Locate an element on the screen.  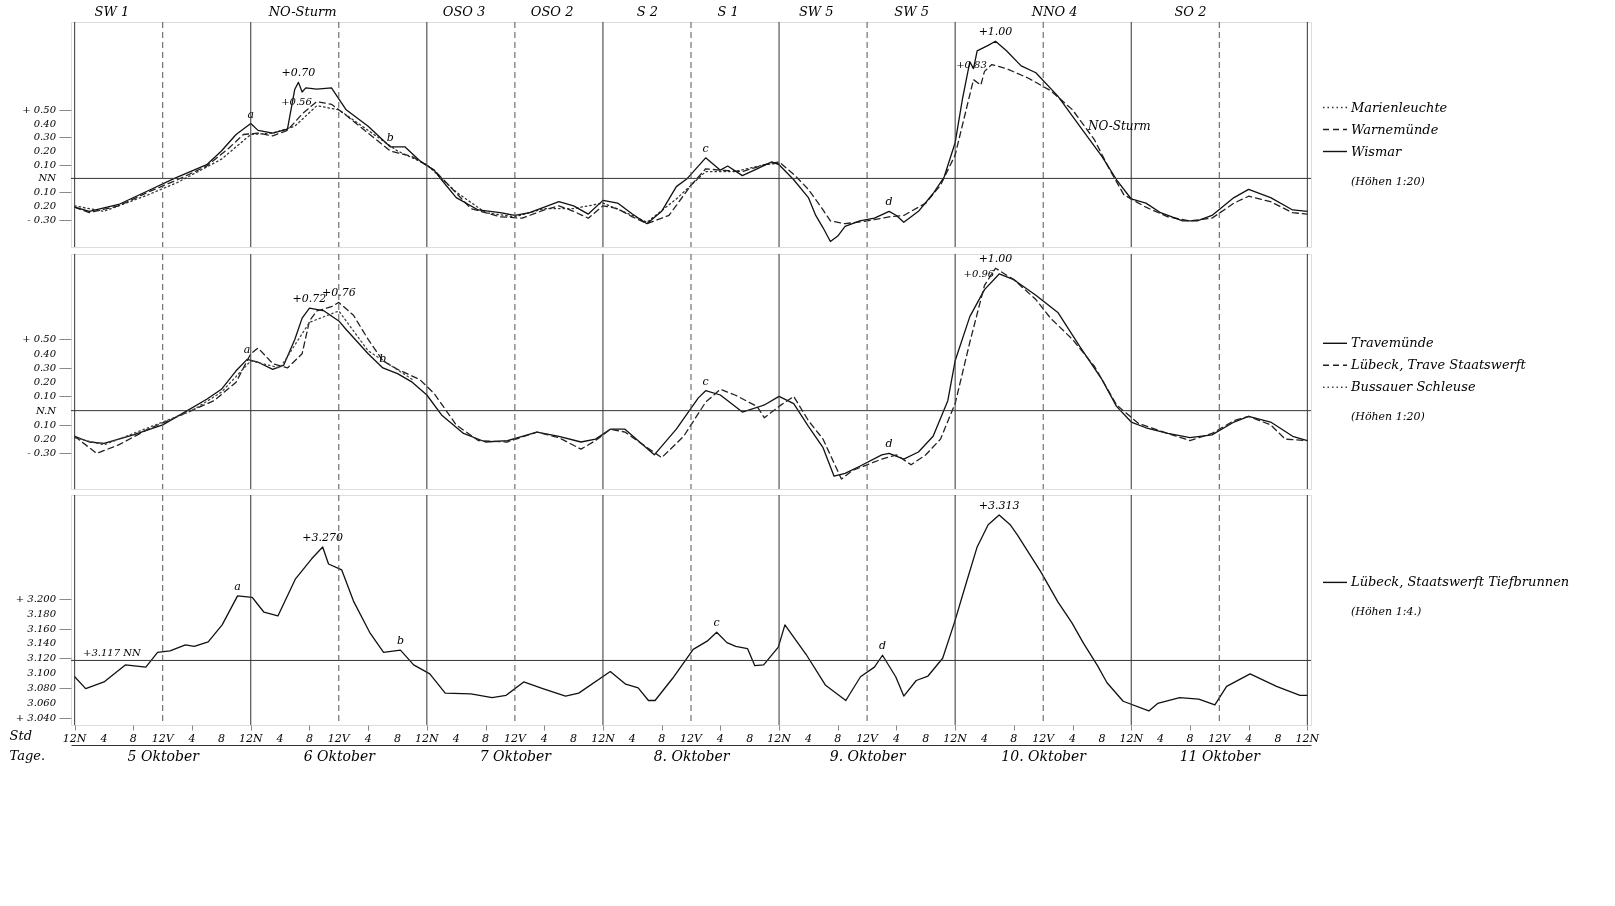
y-tick-label: + 3.200 is located at coordinates (36, 598).